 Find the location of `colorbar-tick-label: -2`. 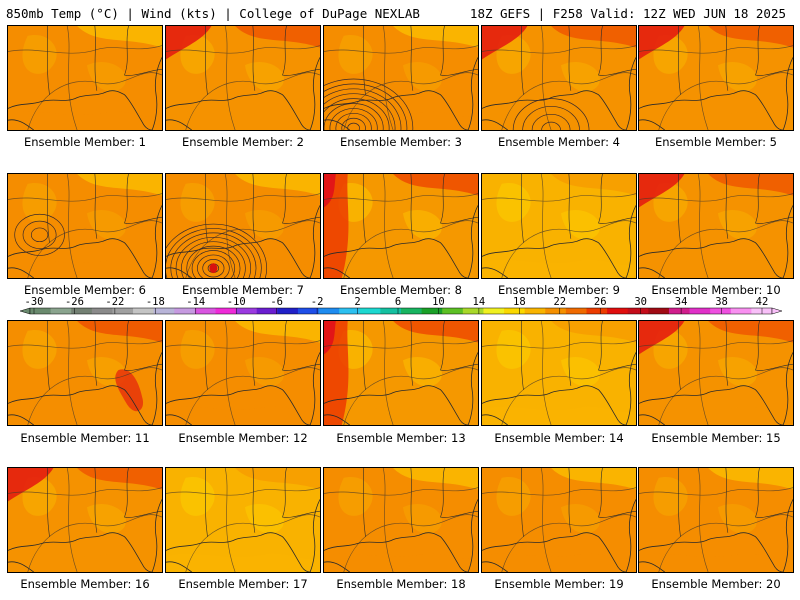

colorbar-tick-label: -2 is located at coordinates (317, 302).